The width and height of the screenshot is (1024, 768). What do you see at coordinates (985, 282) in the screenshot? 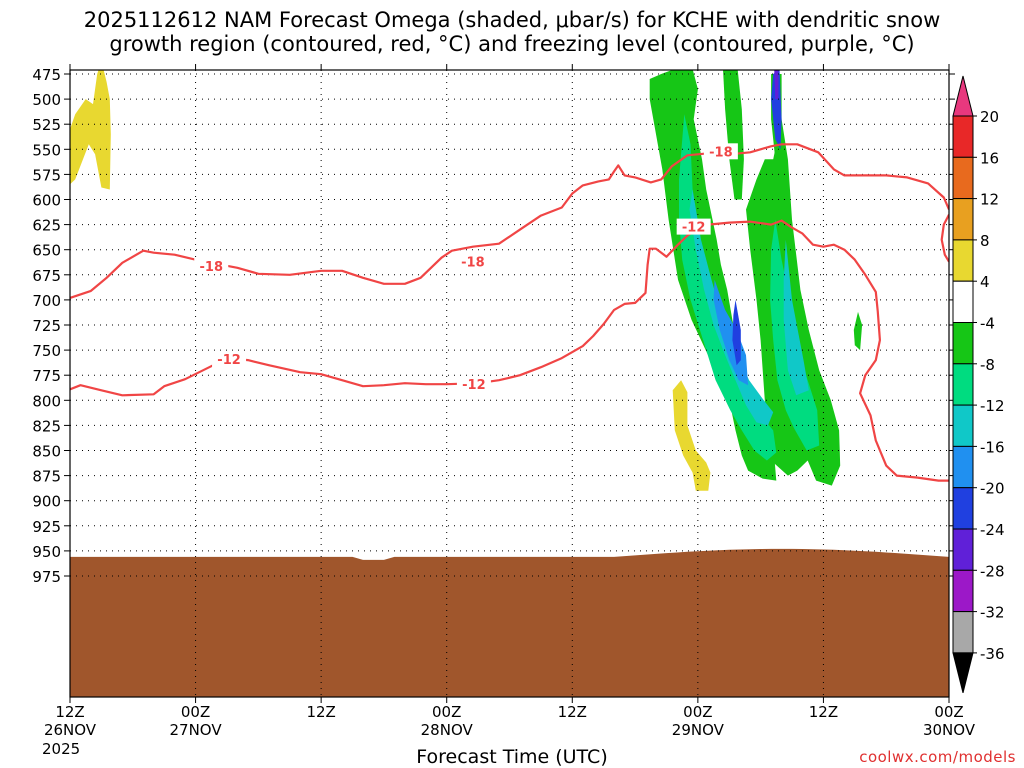
I see `colorbar-label: 4` at bounding box center [985, 282].